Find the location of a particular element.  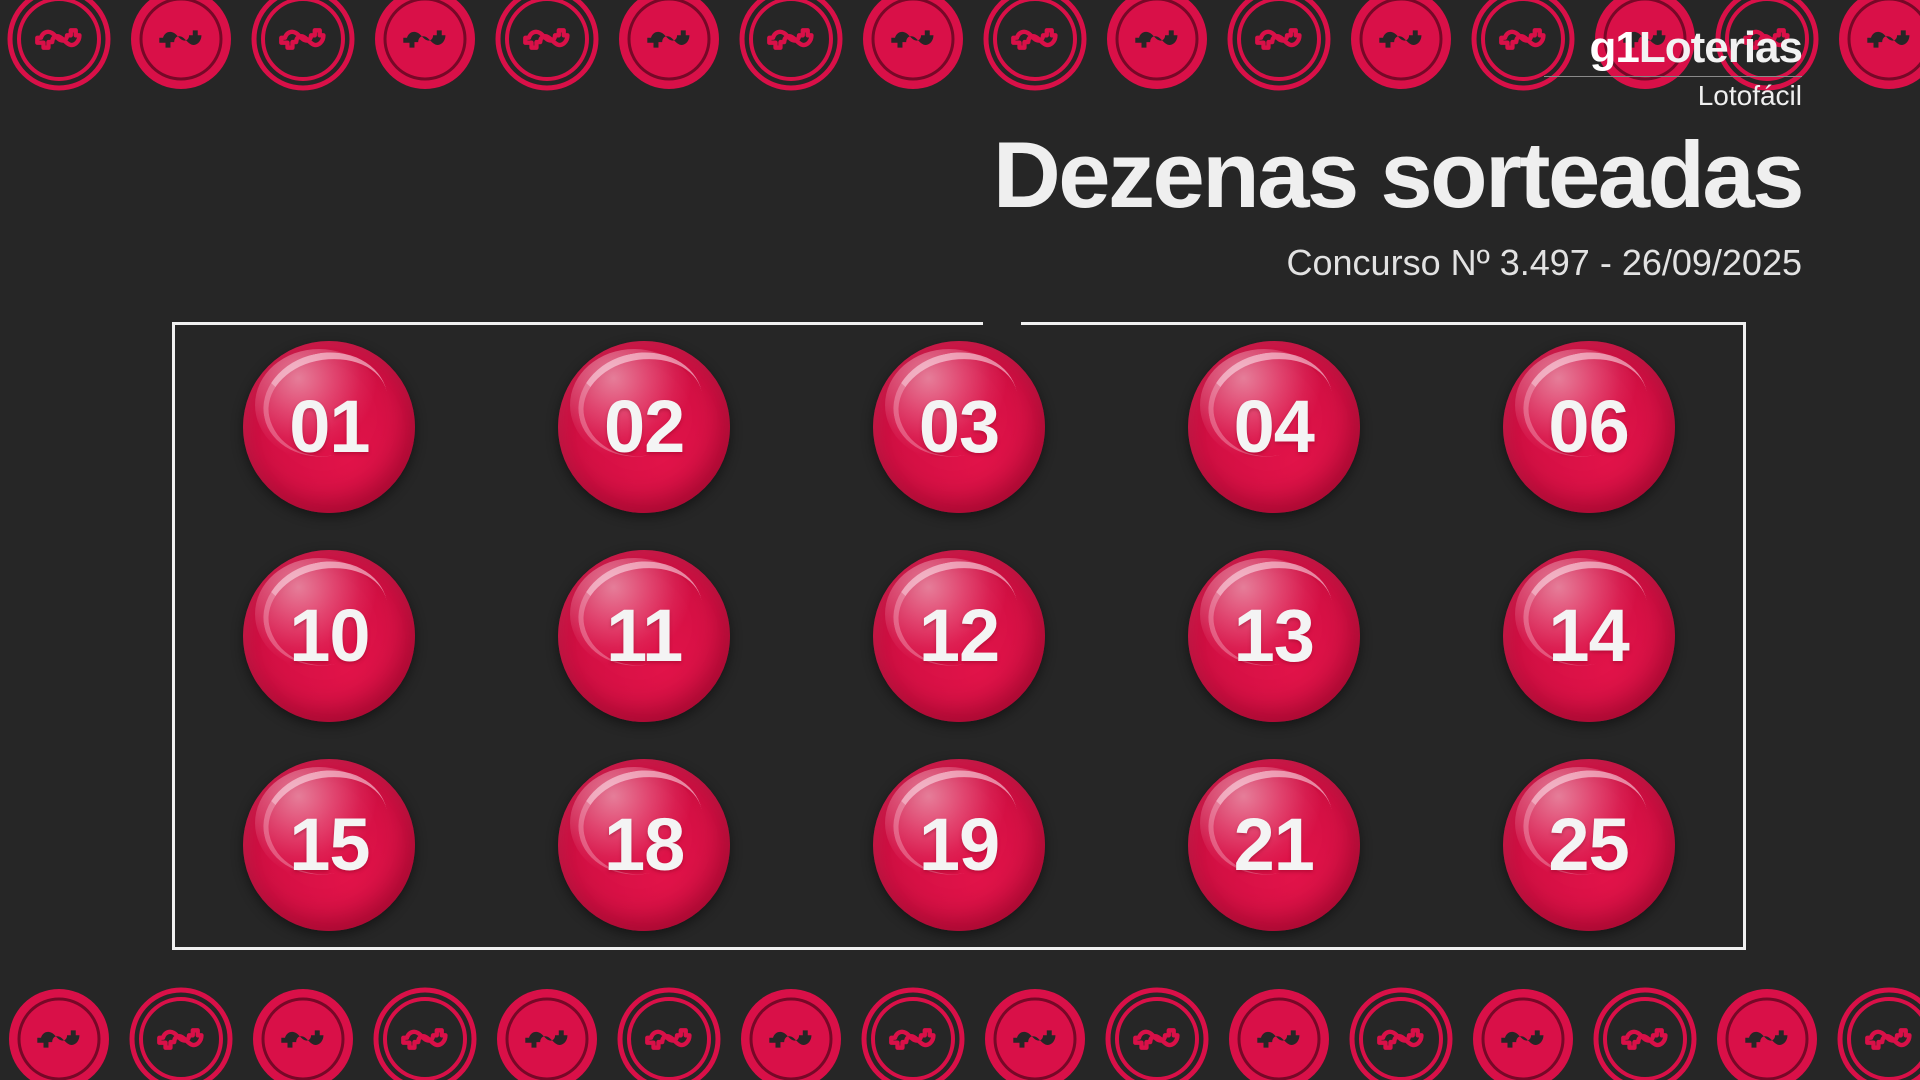

top-coin-strip is located at coordinates (960, 50).